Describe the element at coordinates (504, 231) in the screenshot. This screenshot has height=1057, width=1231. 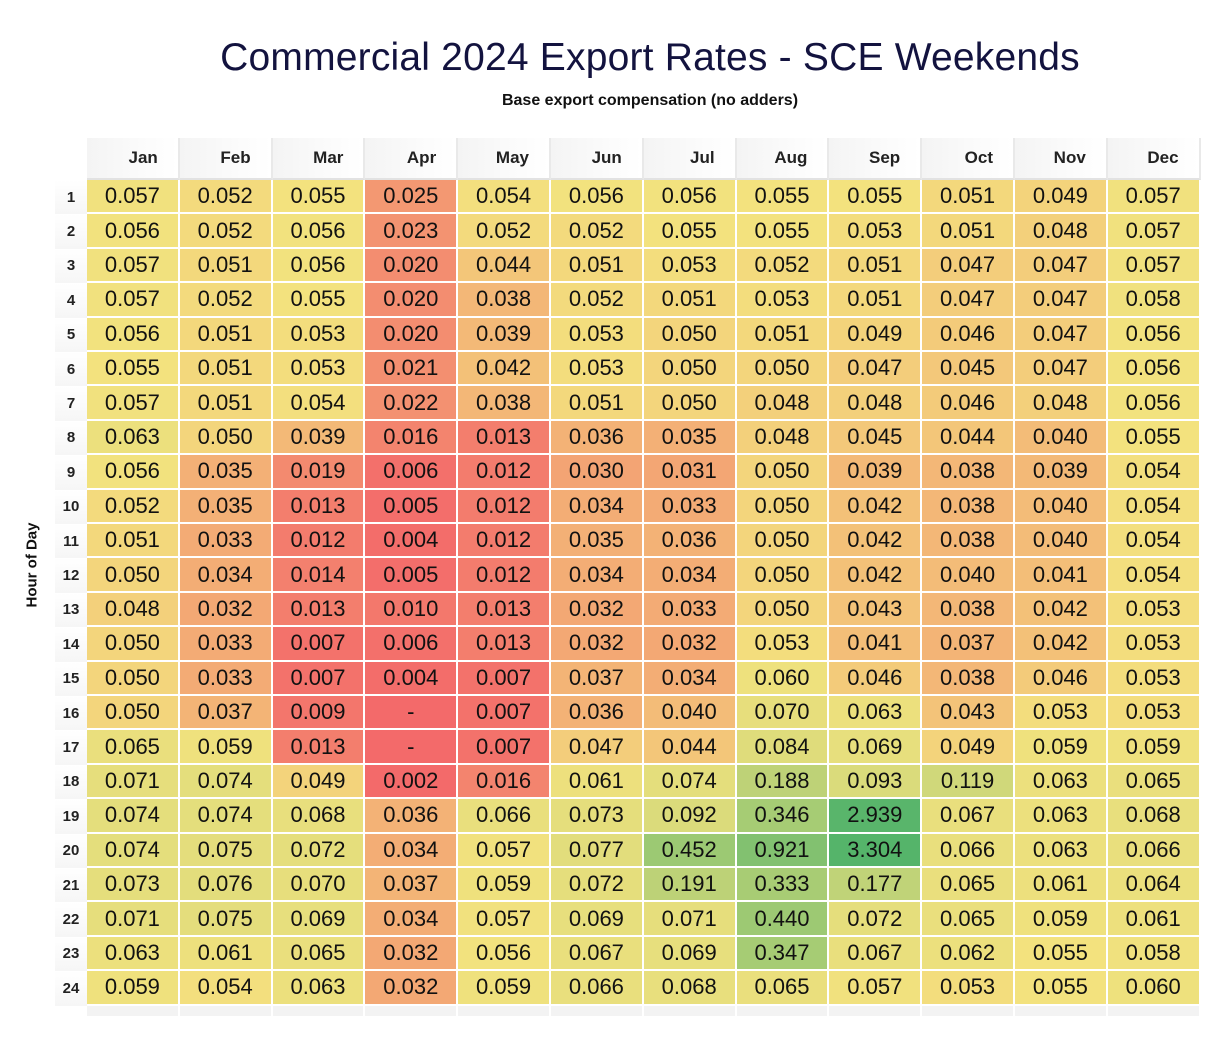
I see `cell-may-hour-2: 0.052` at that location.